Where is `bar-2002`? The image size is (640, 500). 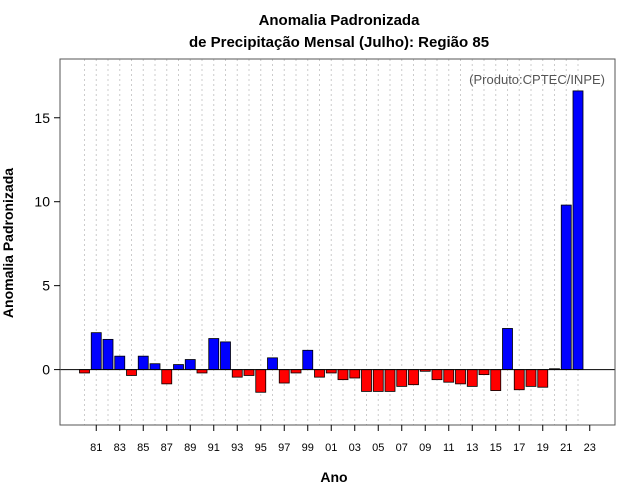 bar-2002 is located at coordinates (343, 375).